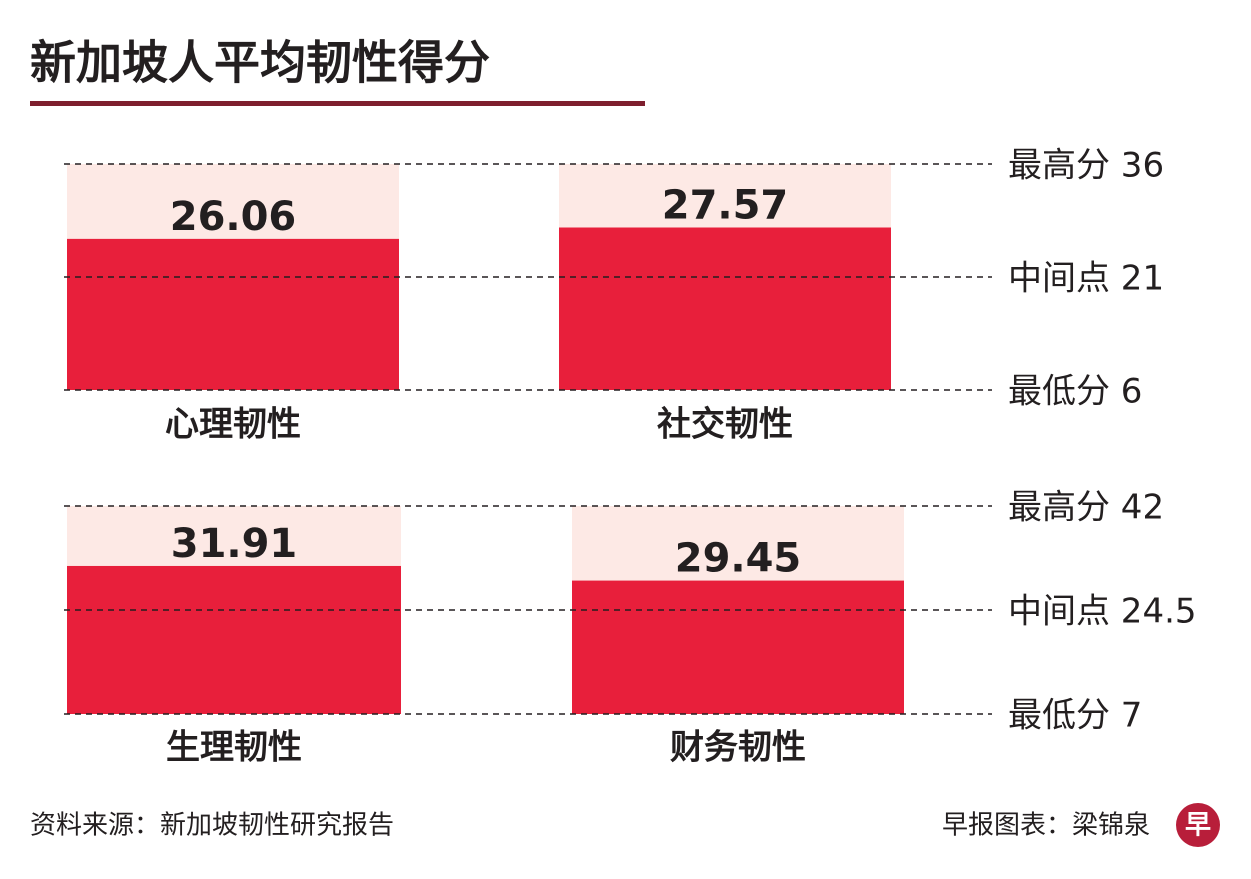 This screenshot has width=1251, height=879. Describe the element at coordinates (233, 217) in the screenshot. I see `value-label: 26.06` at that location.